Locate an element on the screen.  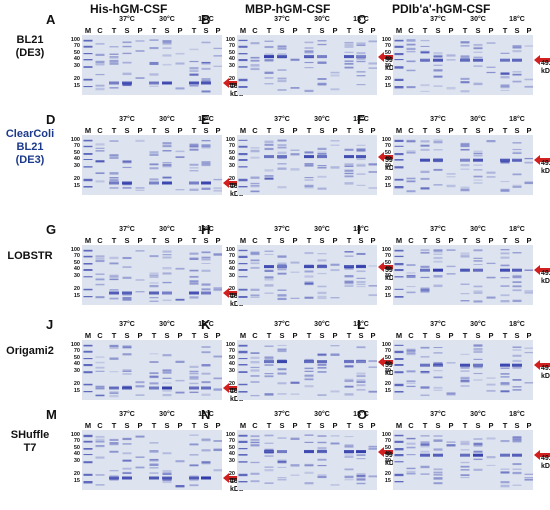
marker-label: 100 is located at coordinates (75, 139).